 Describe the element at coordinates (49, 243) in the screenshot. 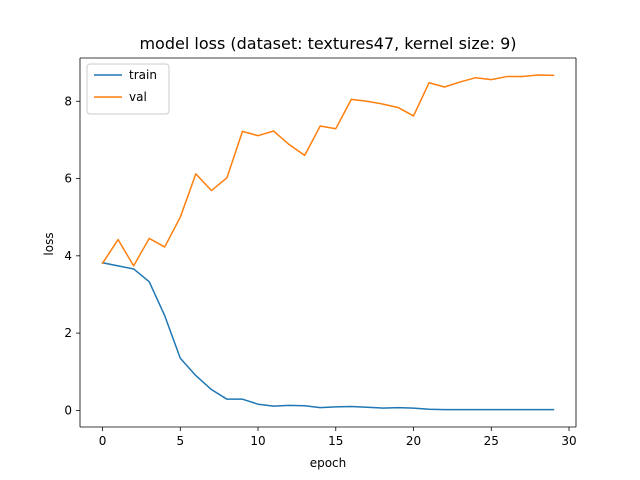

I see `y-axis-label: loss` at that location.